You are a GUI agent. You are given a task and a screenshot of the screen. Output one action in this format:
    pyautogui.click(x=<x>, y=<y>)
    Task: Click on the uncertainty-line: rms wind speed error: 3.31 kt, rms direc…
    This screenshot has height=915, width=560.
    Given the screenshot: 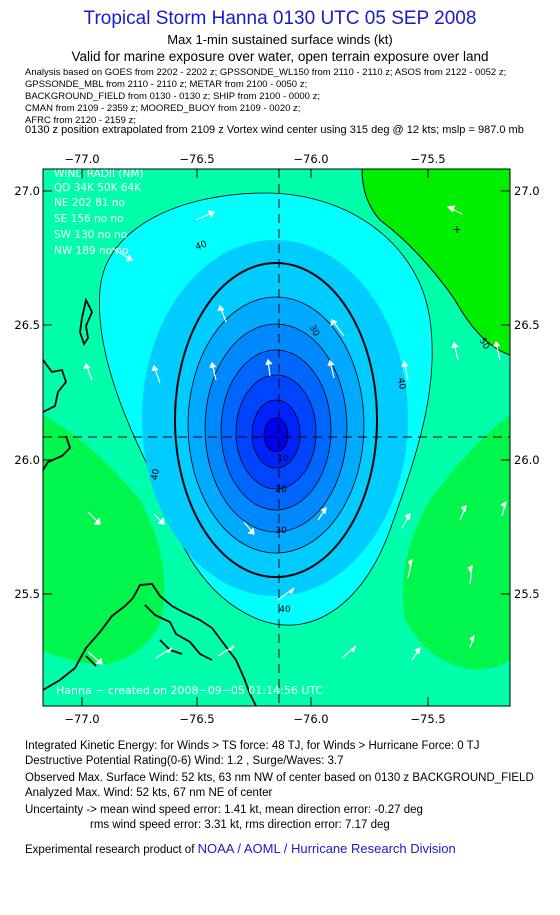 What is the action you would take?
    pyautogui.click(x=240, y=825)
    